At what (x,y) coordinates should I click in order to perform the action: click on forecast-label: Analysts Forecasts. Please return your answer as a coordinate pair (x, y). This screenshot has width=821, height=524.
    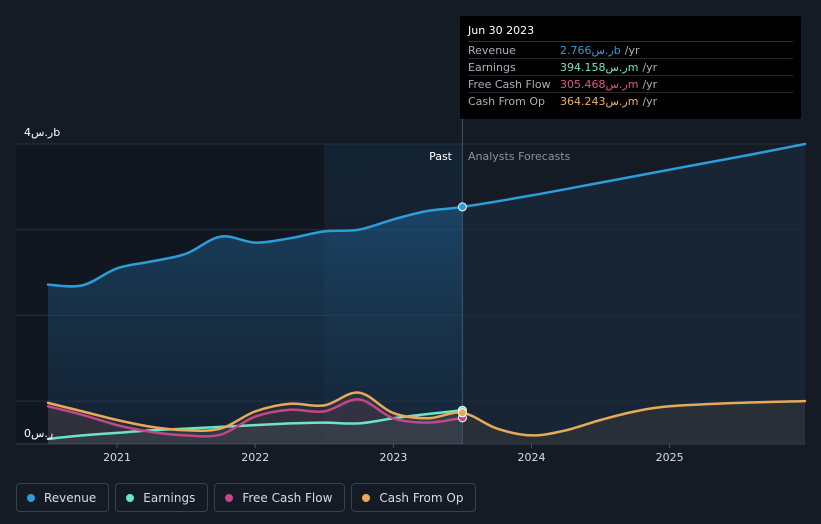
    Looking at the image, I should click on (519, 156).